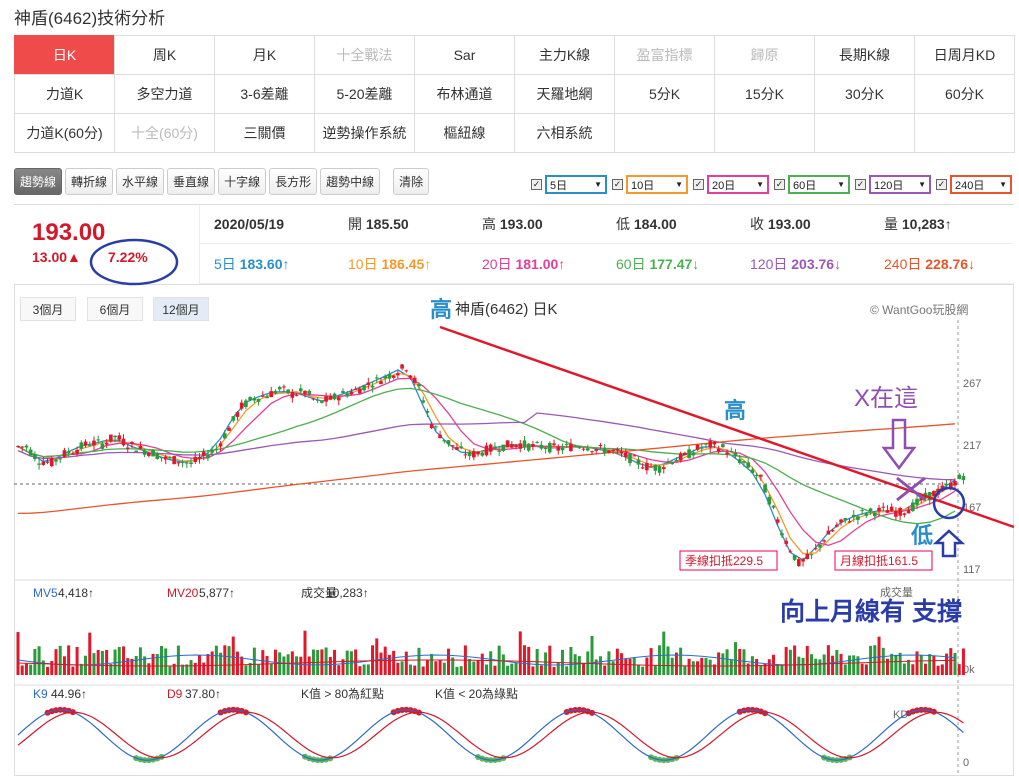 This screenshot has width=1019, height=776. What do you see at coordinates (738, 184) in the screenshot?
I see `ma-period-select: 20日 ▼` at bounding box center [738, 184].